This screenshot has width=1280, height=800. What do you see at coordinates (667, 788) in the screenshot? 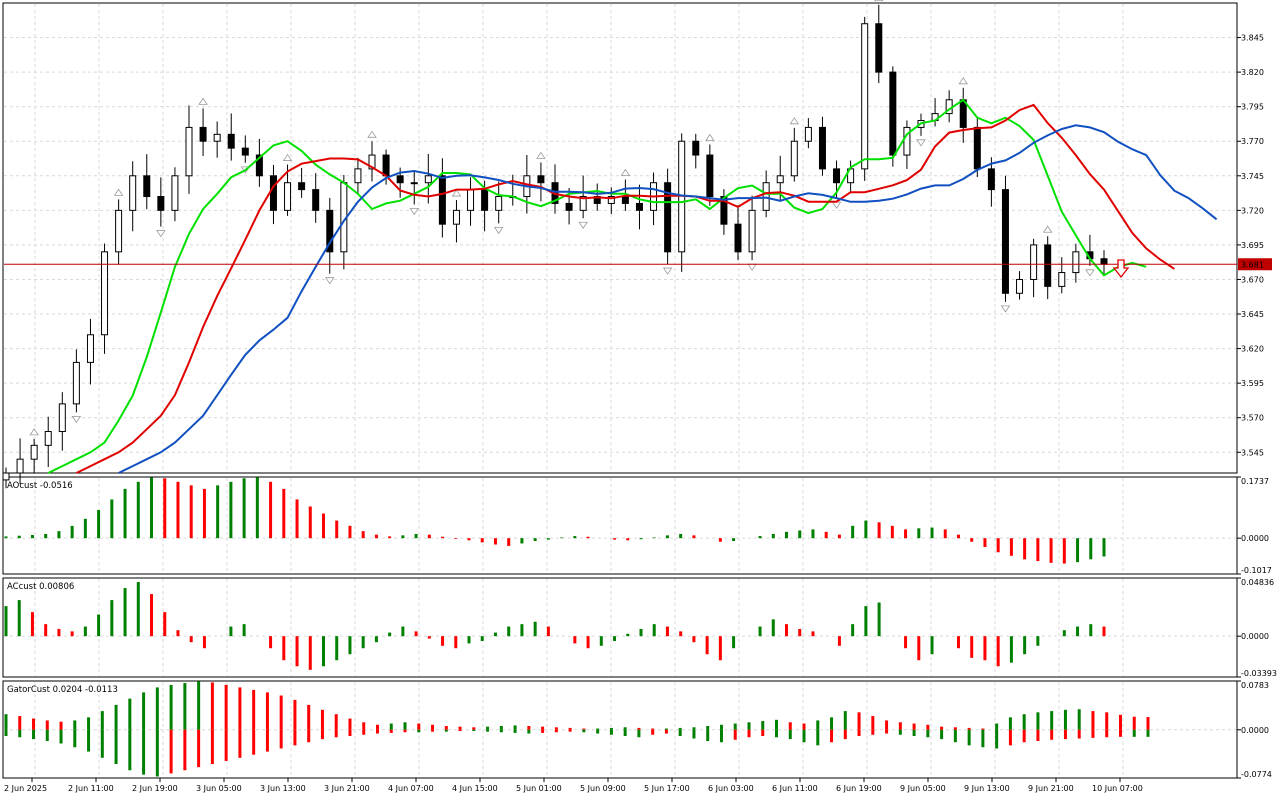
I see `x-axis-label: 5 Jun 17:00` at bounding box center [667, 788].